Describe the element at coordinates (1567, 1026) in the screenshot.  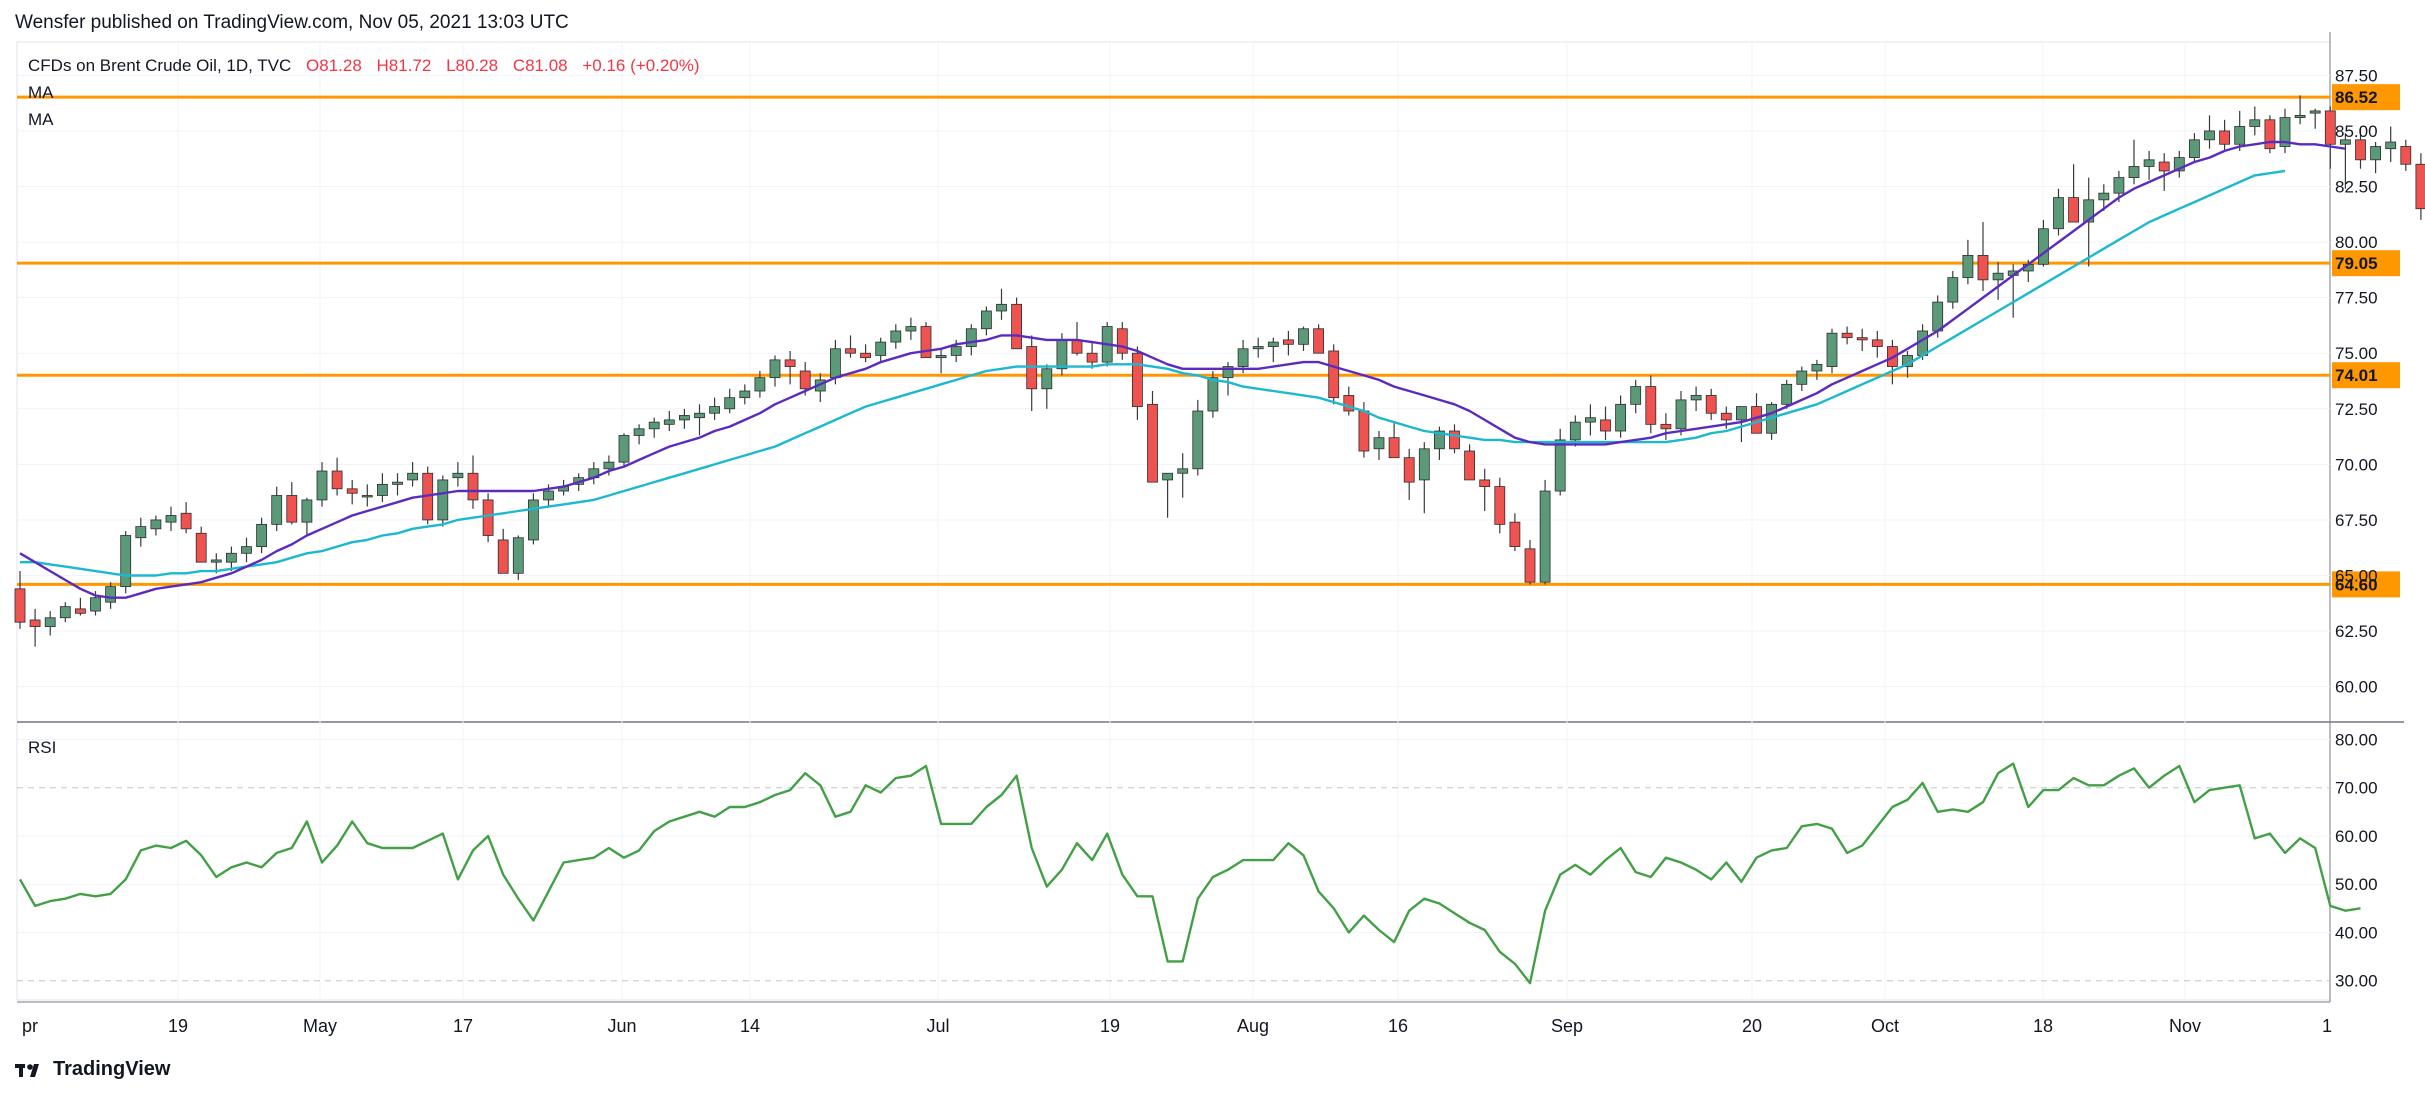
I see `time-tick-label: Sep` at that location.